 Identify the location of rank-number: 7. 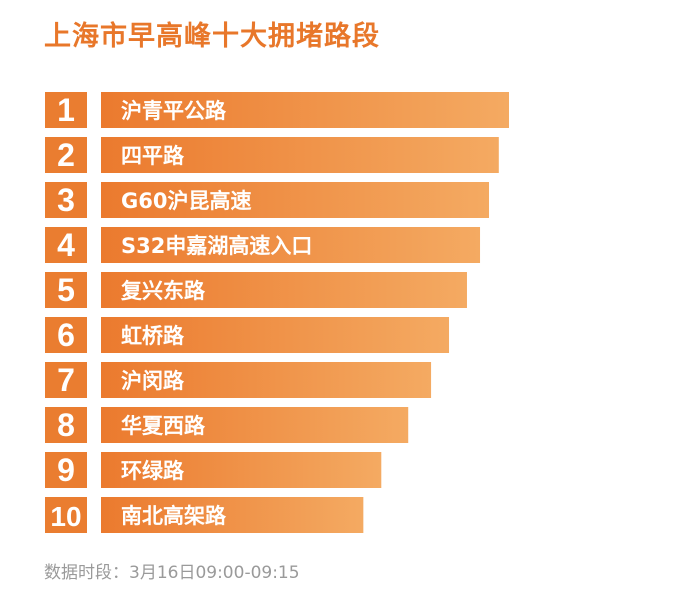
(66, 380).